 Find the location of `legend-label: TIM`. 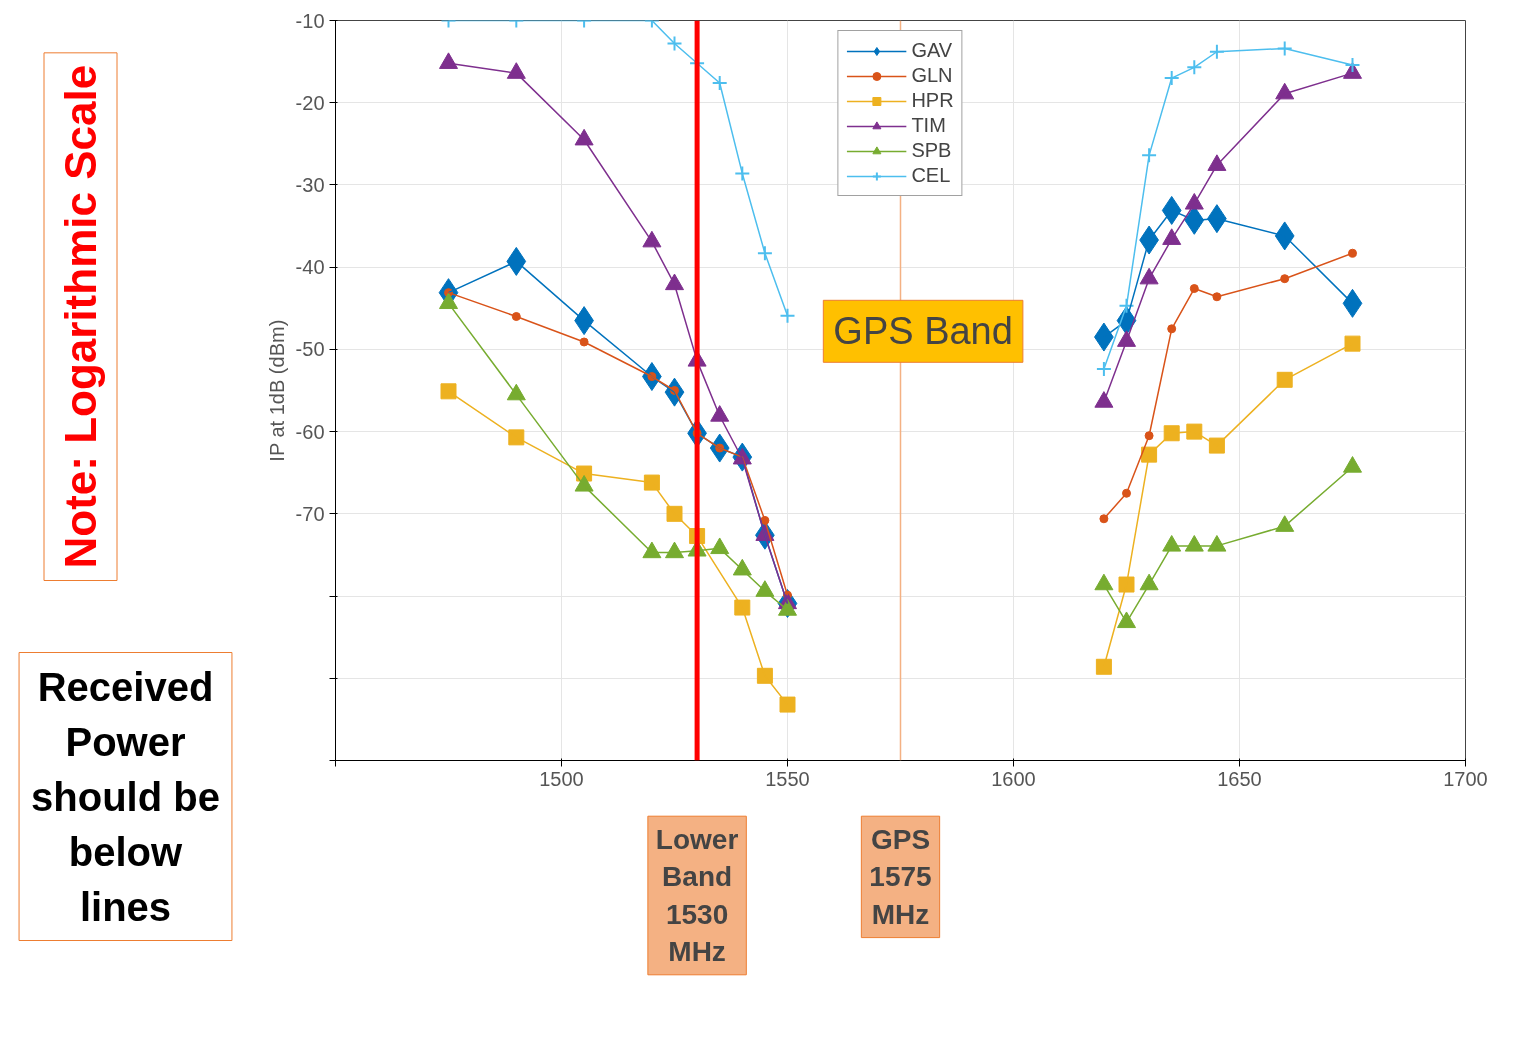

legend-label: TIM is located at coordinates (928, 125).